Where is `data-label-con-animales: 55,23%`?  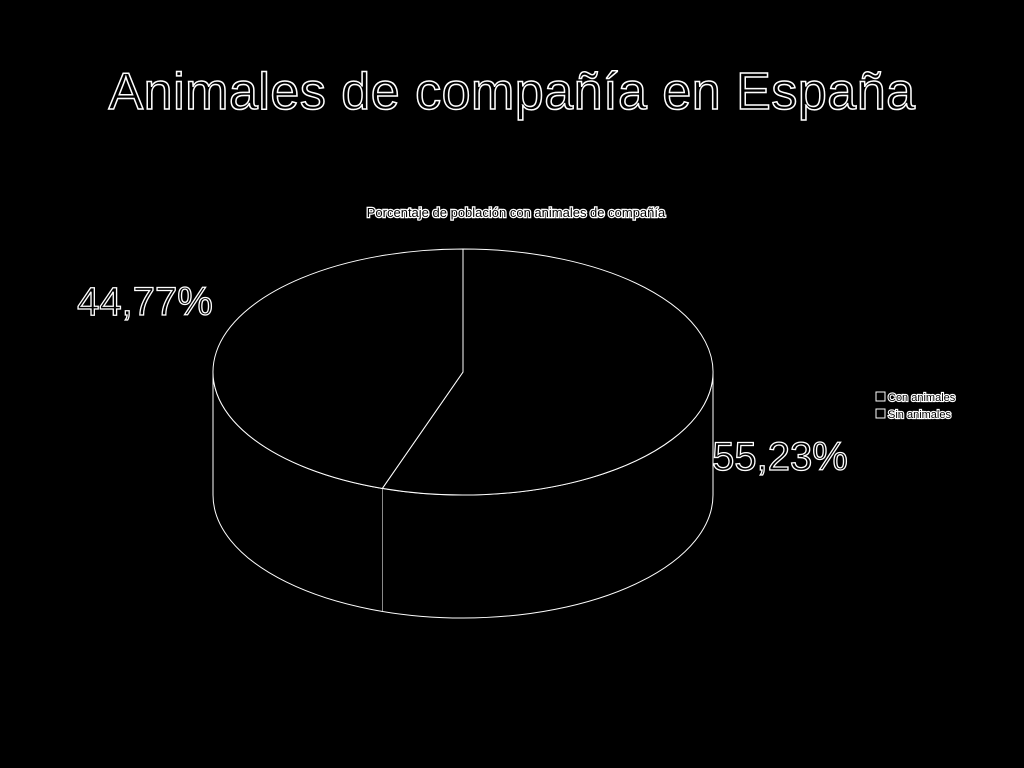 data-label-con-animales: 55,23% is located at coordinates (780, 457).